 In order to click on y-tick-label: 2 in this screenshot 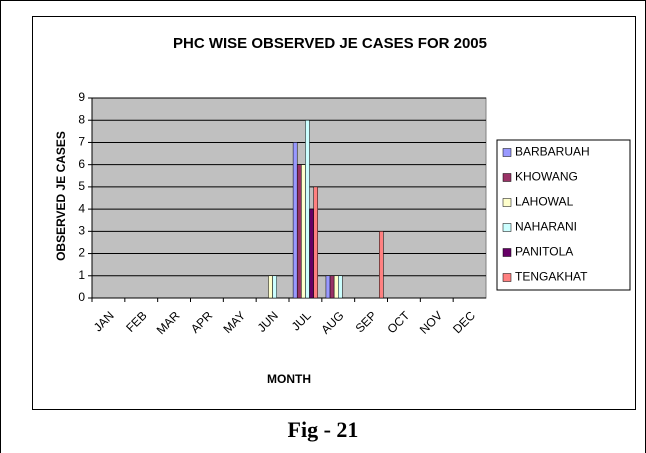, I will do `click(81, 253)`.